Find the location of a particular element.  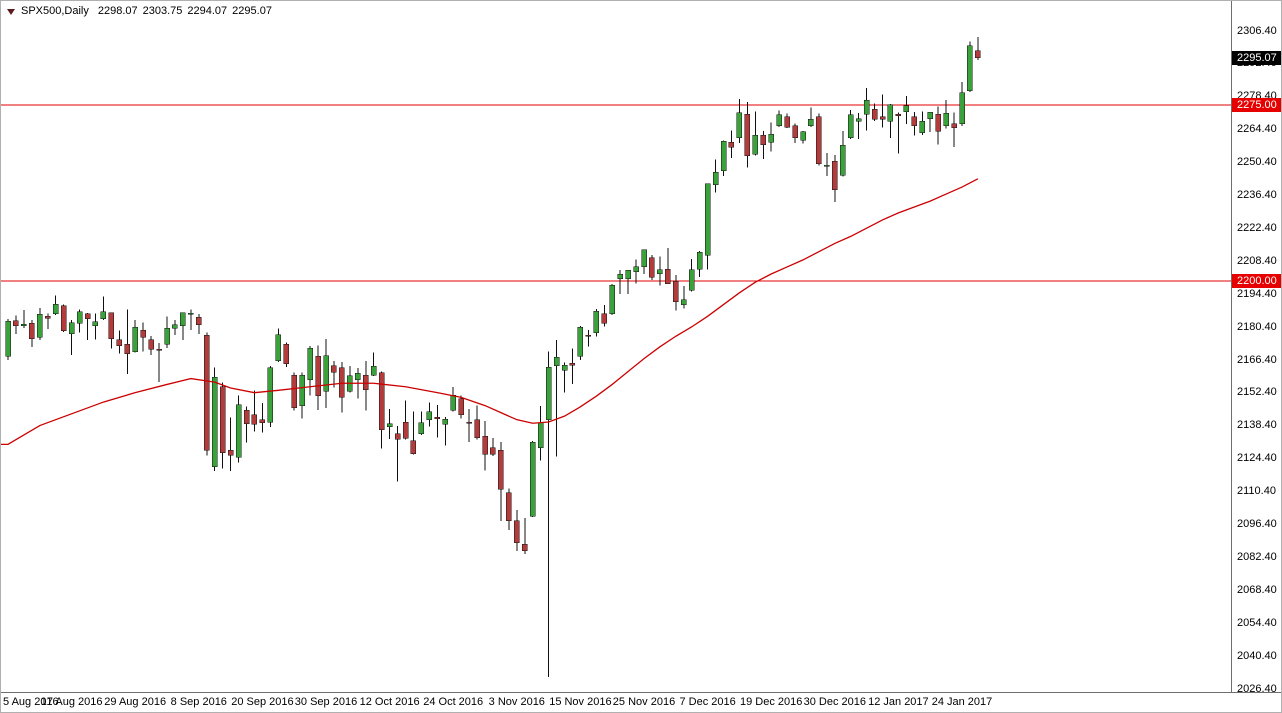

price-axis-label: 2180.40 is located at coordinates (1257, 326).